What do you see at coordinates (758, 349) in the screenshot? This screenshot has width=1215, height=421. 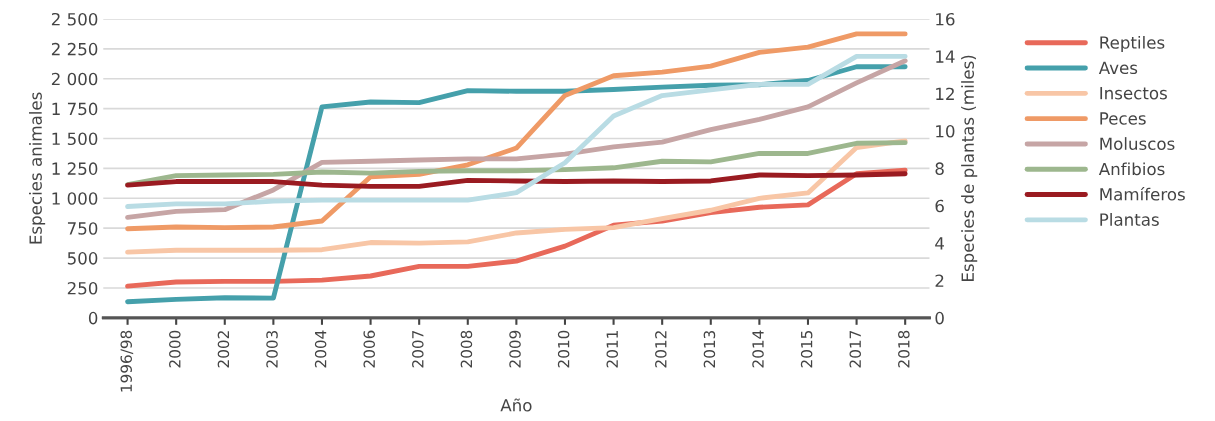 I see `x-tick-label: 2014` at bounding box center [758, 349].